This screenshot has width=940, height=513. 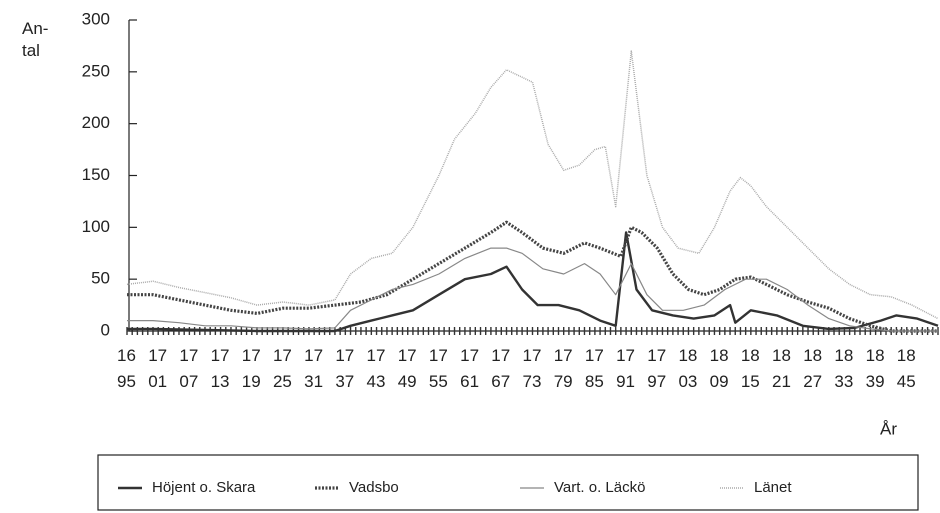 What do you see at coordinates (888, 428) in the screenshot?
I see `x-axis-label: År` at bounding box center [888, 428].